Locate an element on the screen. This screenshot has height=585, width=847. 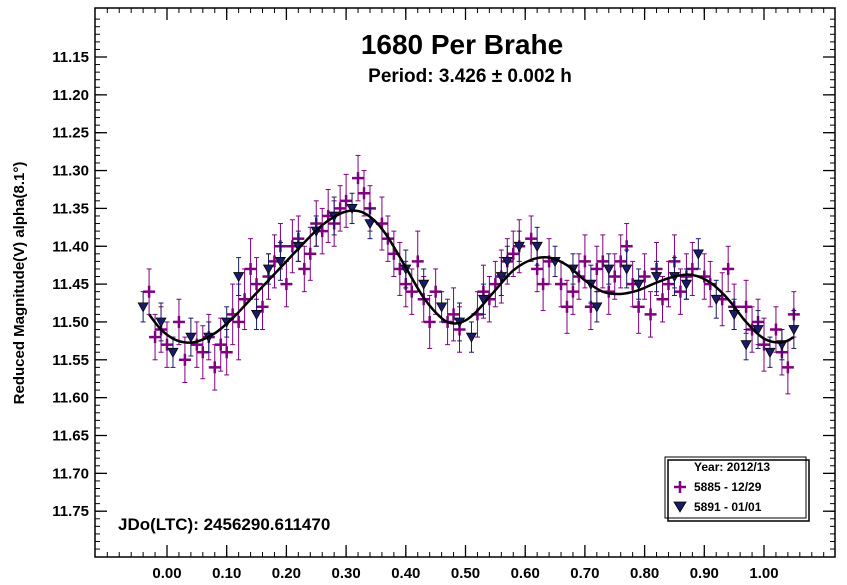
x-tick-label: 0.50 is located at coordinates (465, 573).